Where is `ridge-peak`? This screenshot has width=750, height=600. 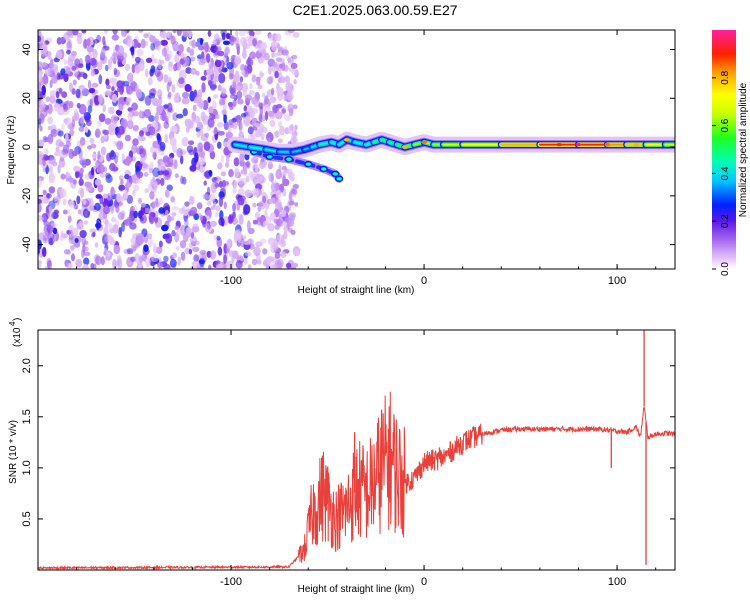
ridge-peak is located at coordinates (424, 142).